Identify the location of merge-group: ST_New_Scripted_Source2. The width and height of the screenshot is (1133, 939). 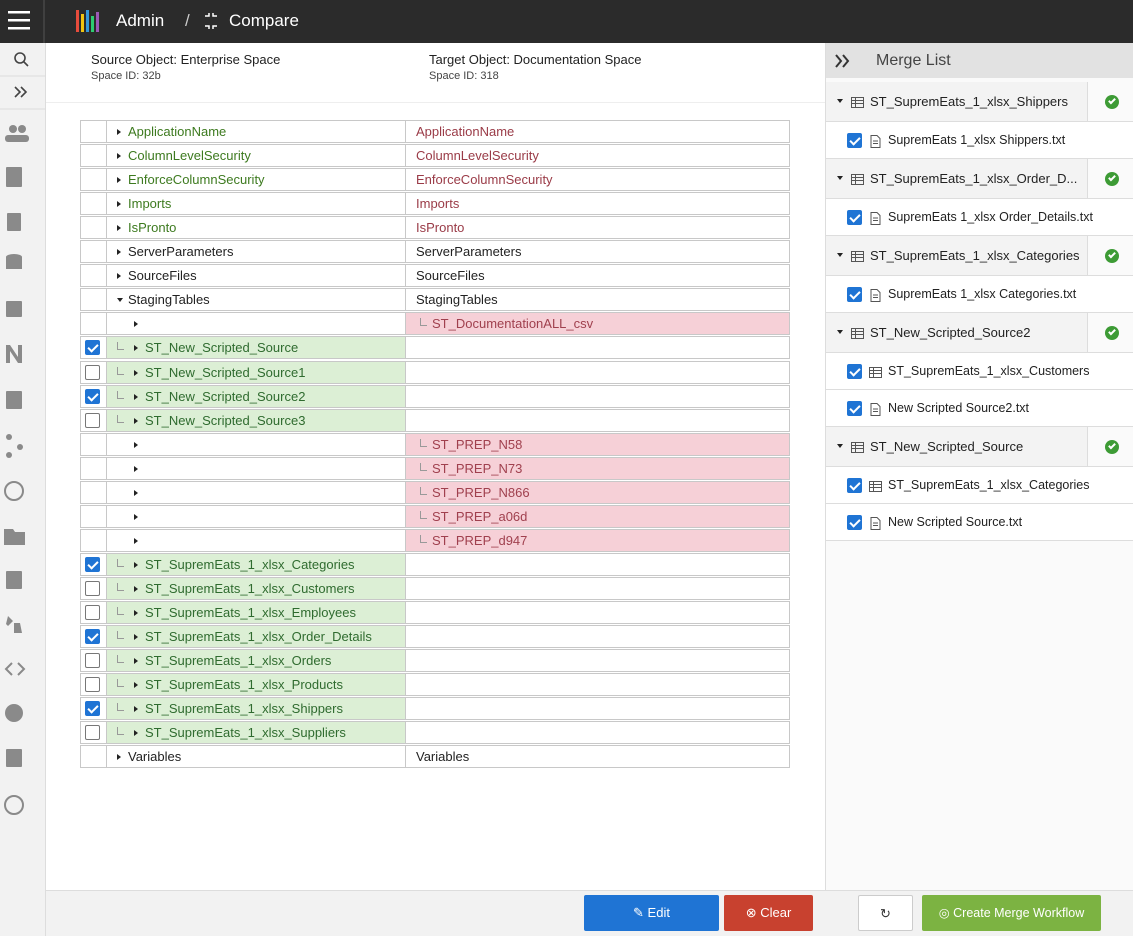
(979, 333).